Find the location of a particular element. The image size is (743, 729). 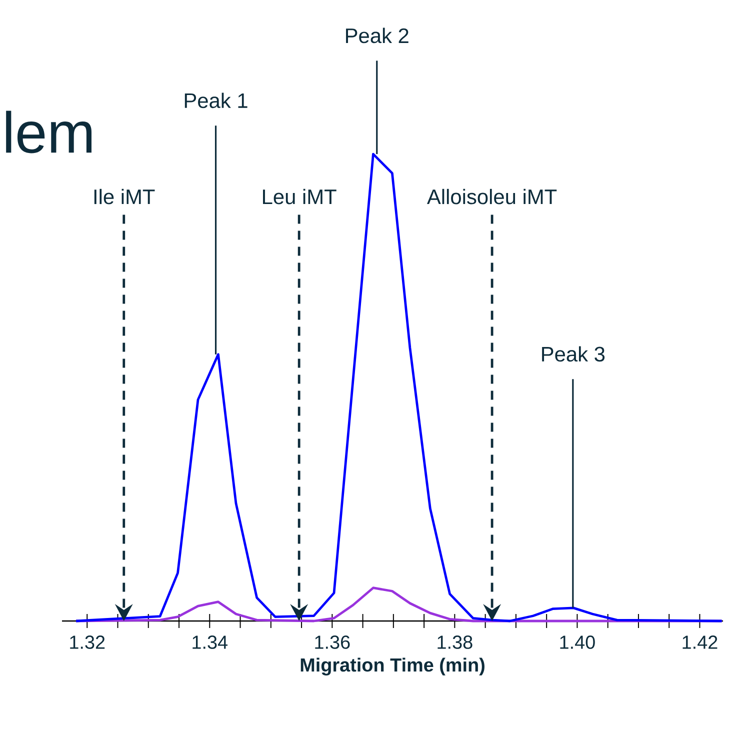

ref-line-label: Ile iMT is located at coordinates (124, 196).